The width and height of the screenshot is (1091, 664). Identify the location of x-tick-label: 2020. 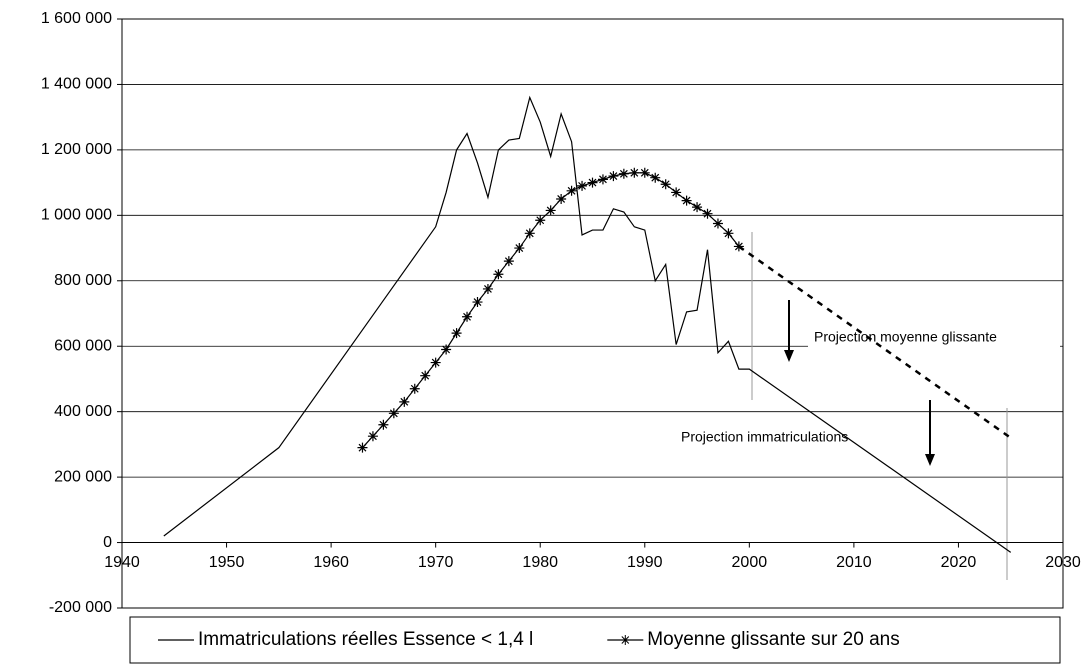
(959, 562).